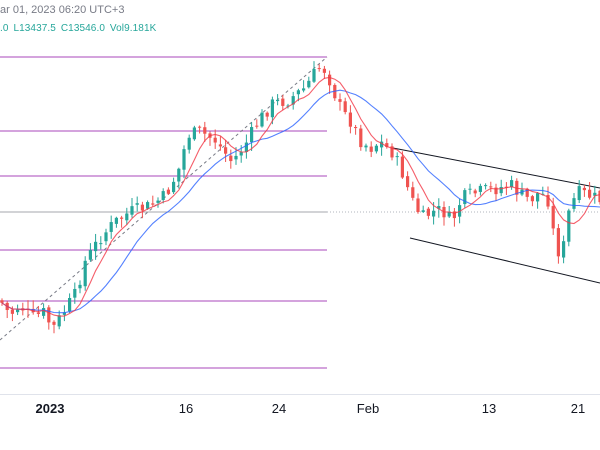  Describe the element at coordinates (300, 394) in the screenshot. I see `x-axis-line` at that location.